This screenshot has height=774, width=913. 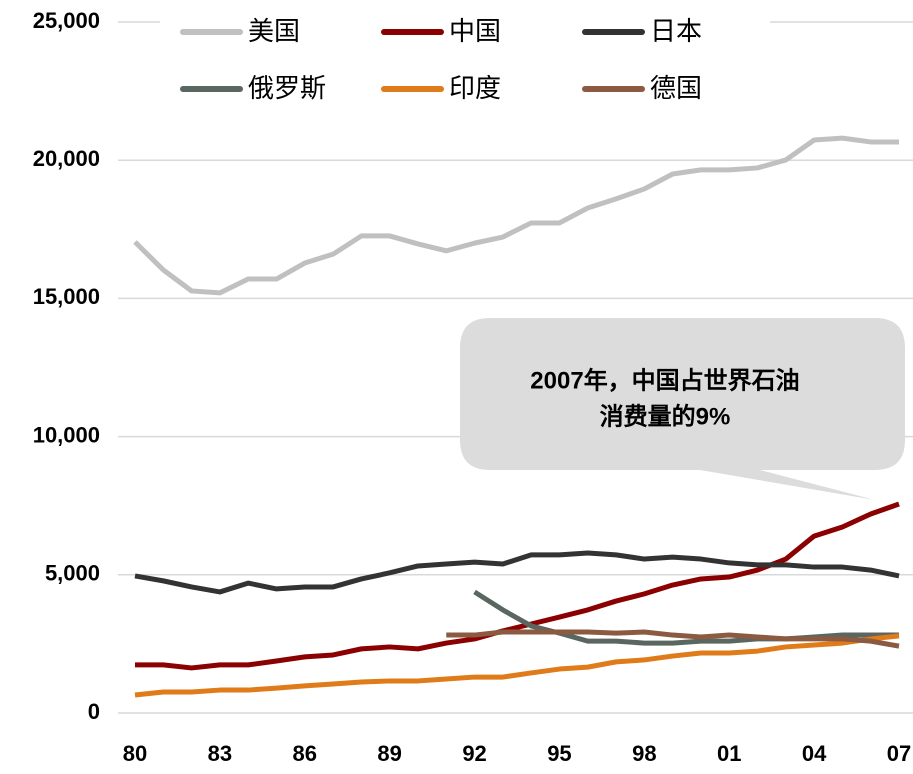 I want to click on y-tick-label: 0, so click(x=94, y=711).